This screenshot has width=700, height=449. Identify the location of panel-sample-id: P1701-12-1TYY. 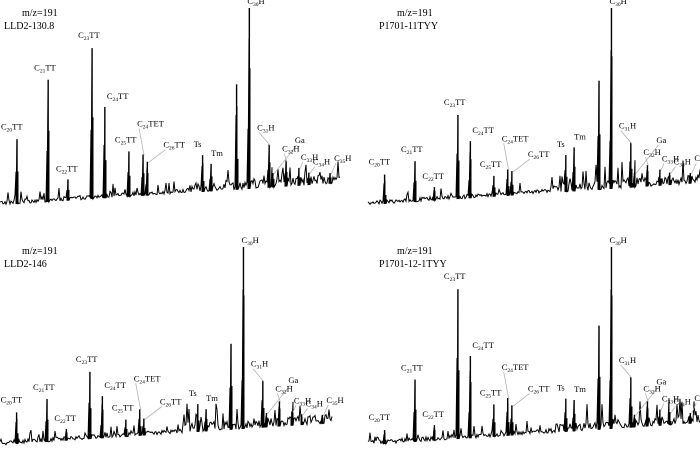
(413, 264).